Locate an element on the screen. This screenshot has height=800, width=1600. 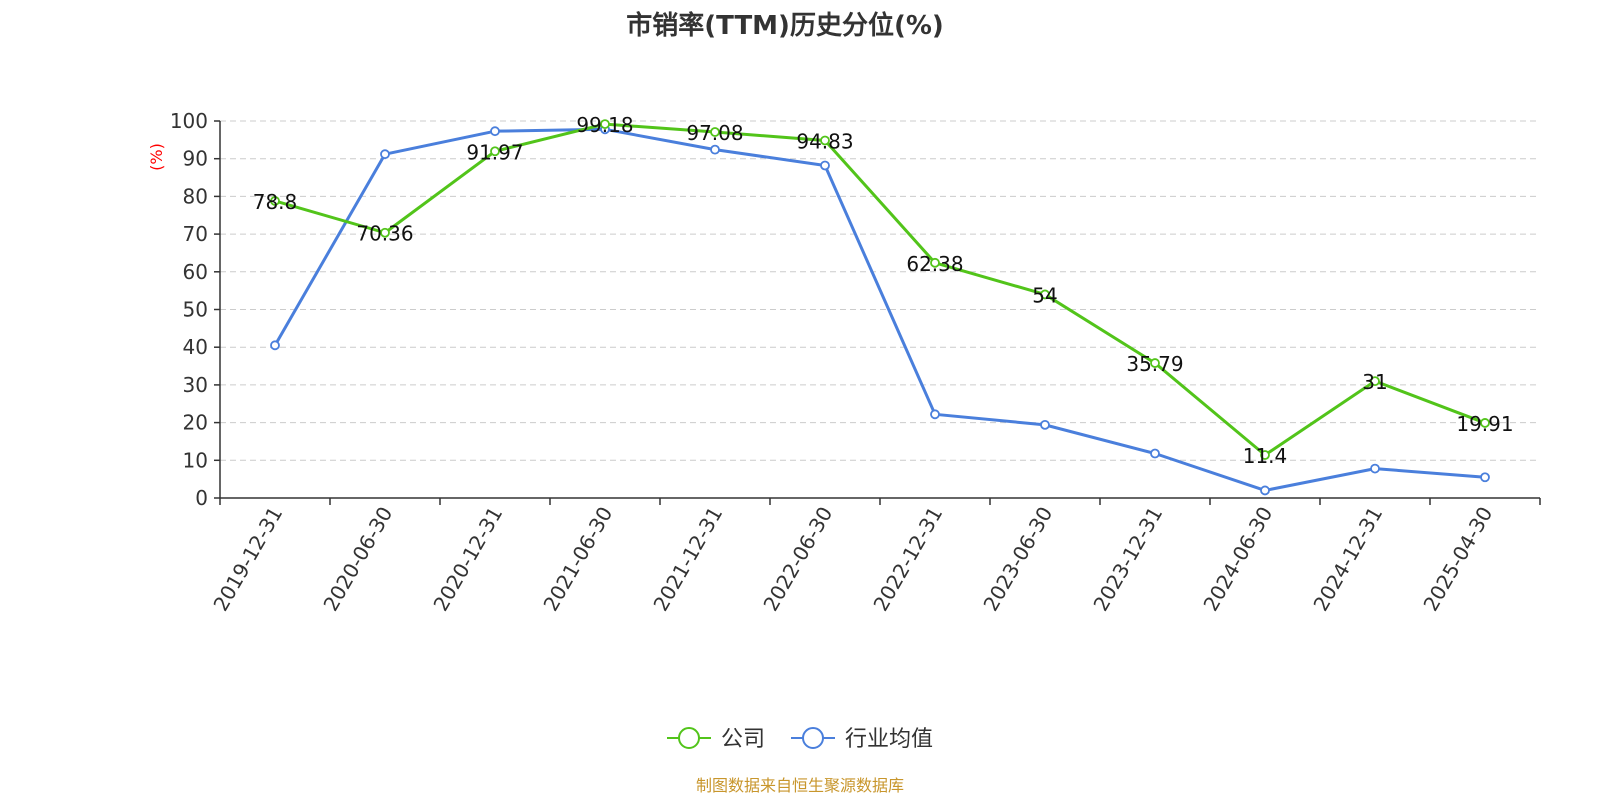
data-label: 54 is located at coordinates (1044, 295).